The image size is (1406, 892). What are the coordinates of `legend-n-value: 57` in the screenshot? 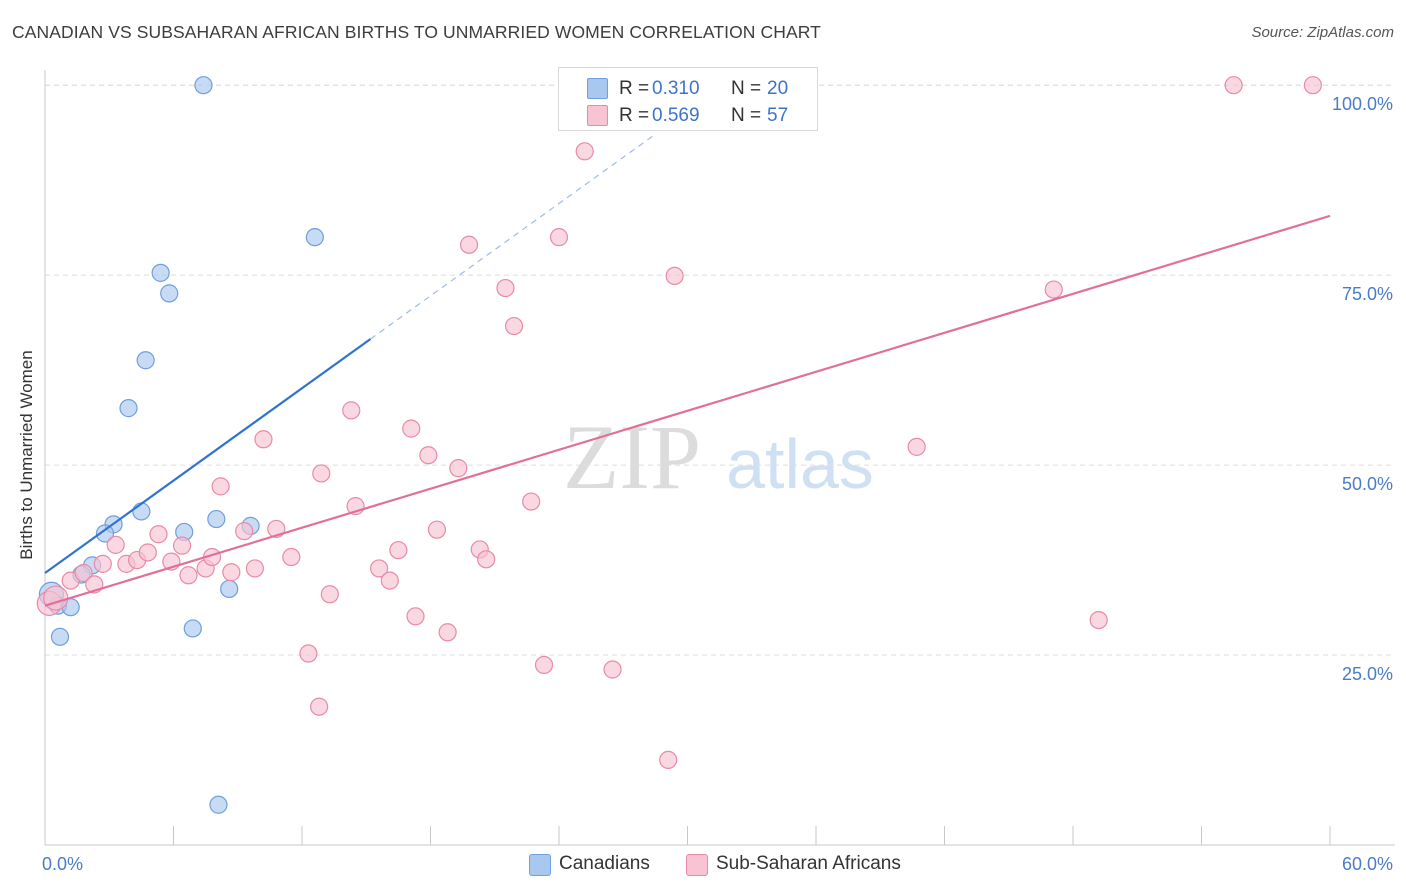 It's located at (778, 115).